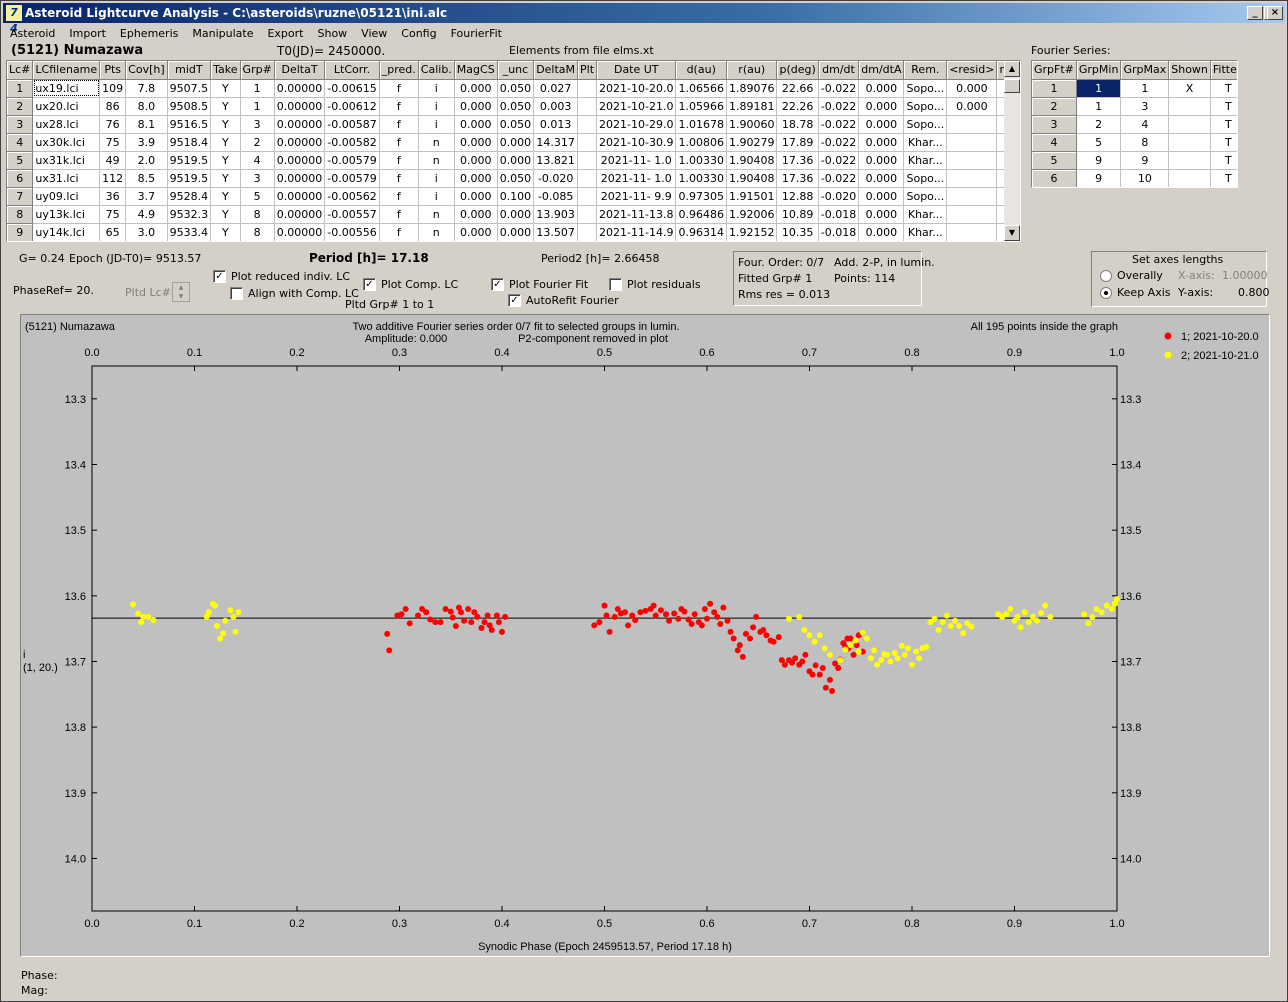  What do you see at coordinates (352, 70) in the screenshot?
I see `column-header: LtCorr.` at bounding box center [352, 70].